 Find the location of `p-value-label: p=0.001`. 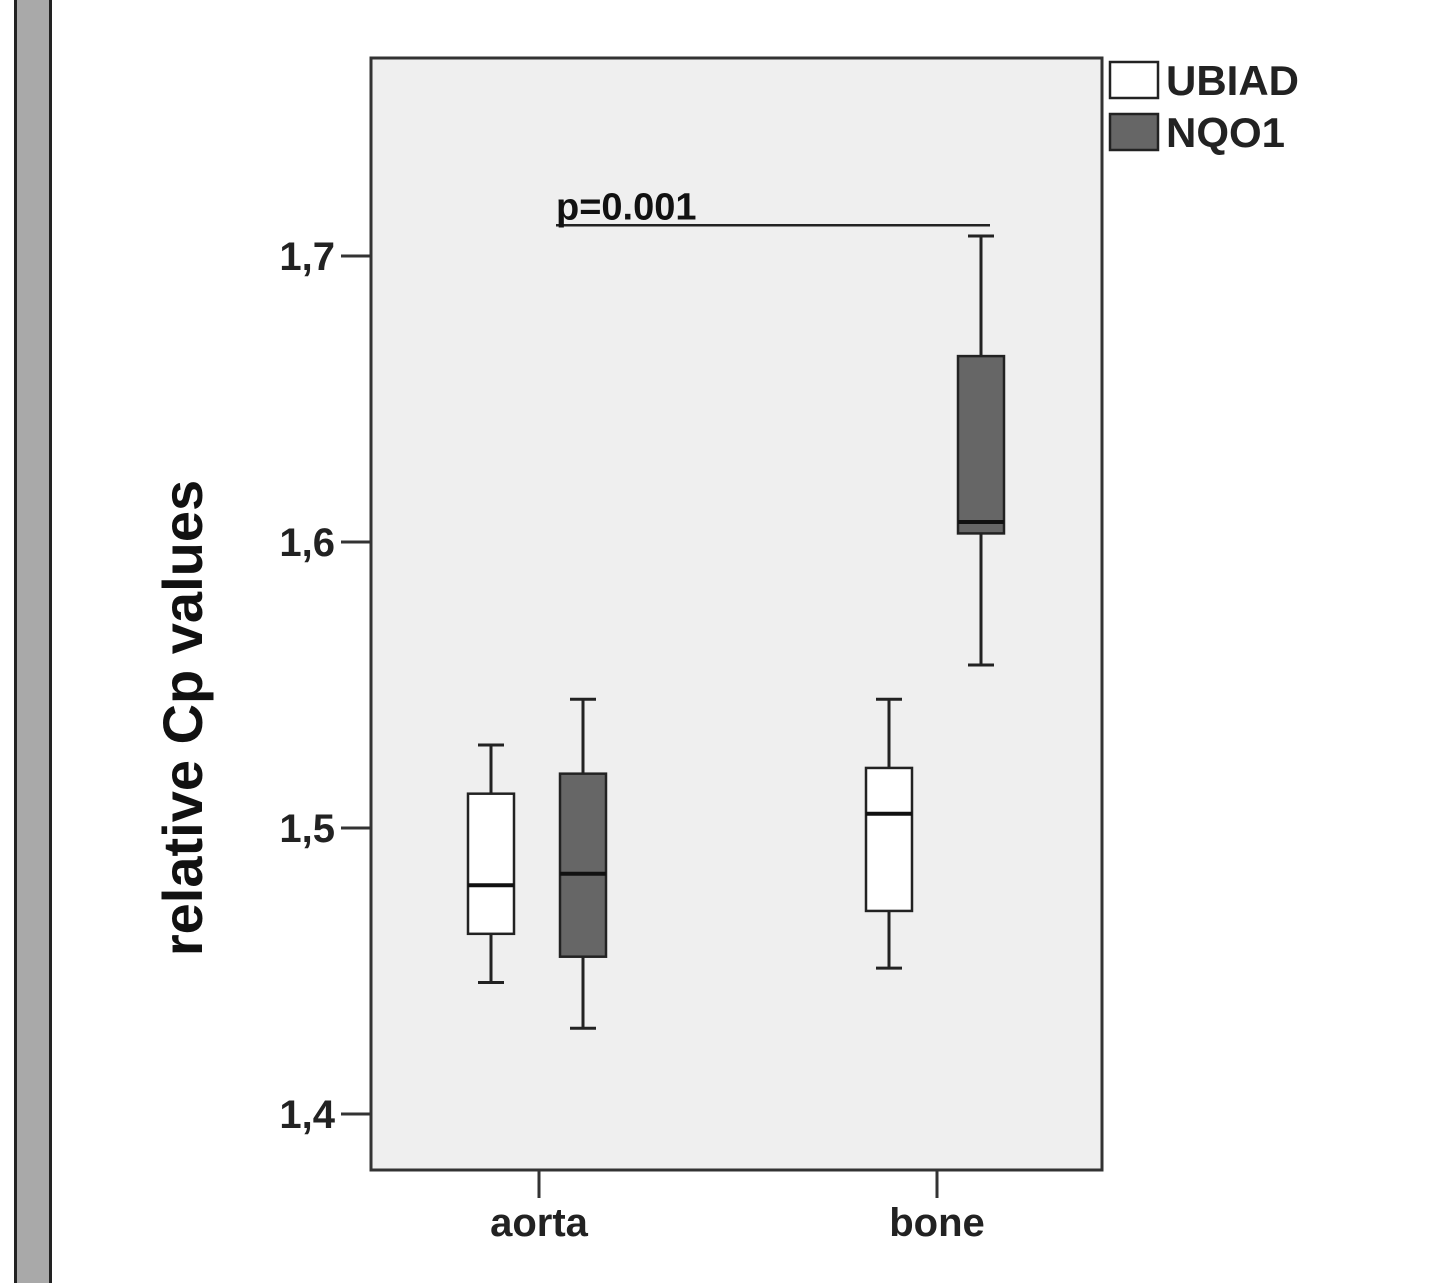

p-value-label: p=0.001 is located at coordinates (626, 207).